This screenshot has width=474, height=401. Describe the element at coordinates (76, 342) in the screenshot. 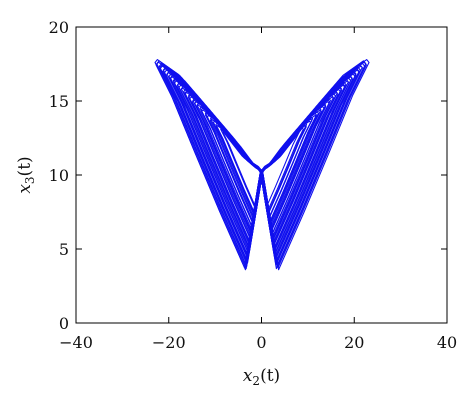

I see `x-tick-label: −40` at that location.